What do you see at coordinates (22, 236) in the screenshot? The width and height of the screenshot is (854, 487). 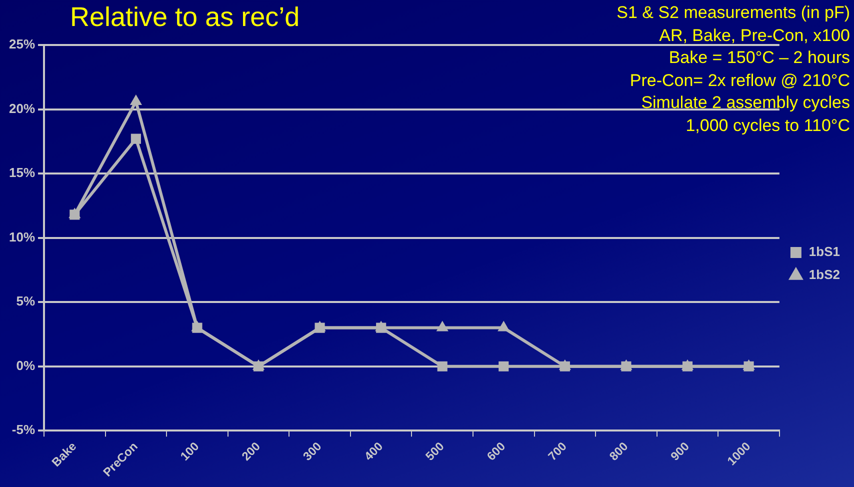 I see `y-tick-label: 10%` at bounding box center [22, 236].